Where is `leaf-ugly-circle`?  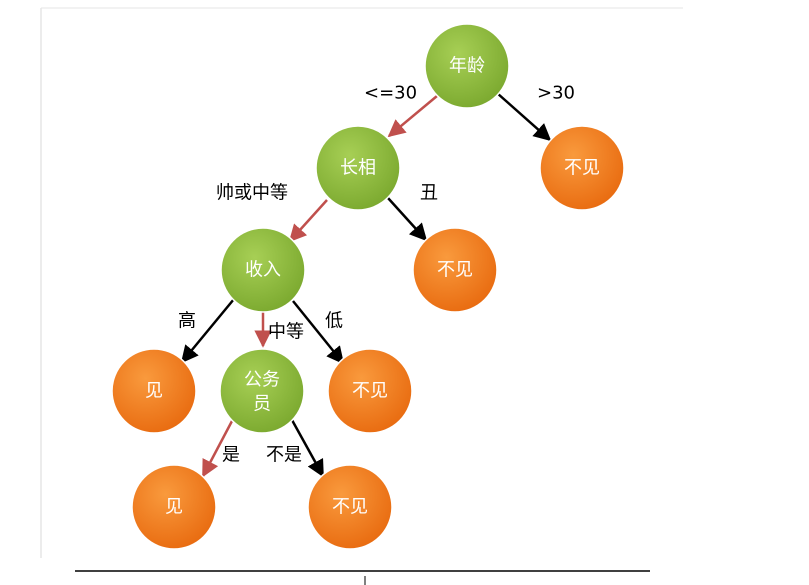
leaf-ugly-circle is located at coordinates (455, 270).